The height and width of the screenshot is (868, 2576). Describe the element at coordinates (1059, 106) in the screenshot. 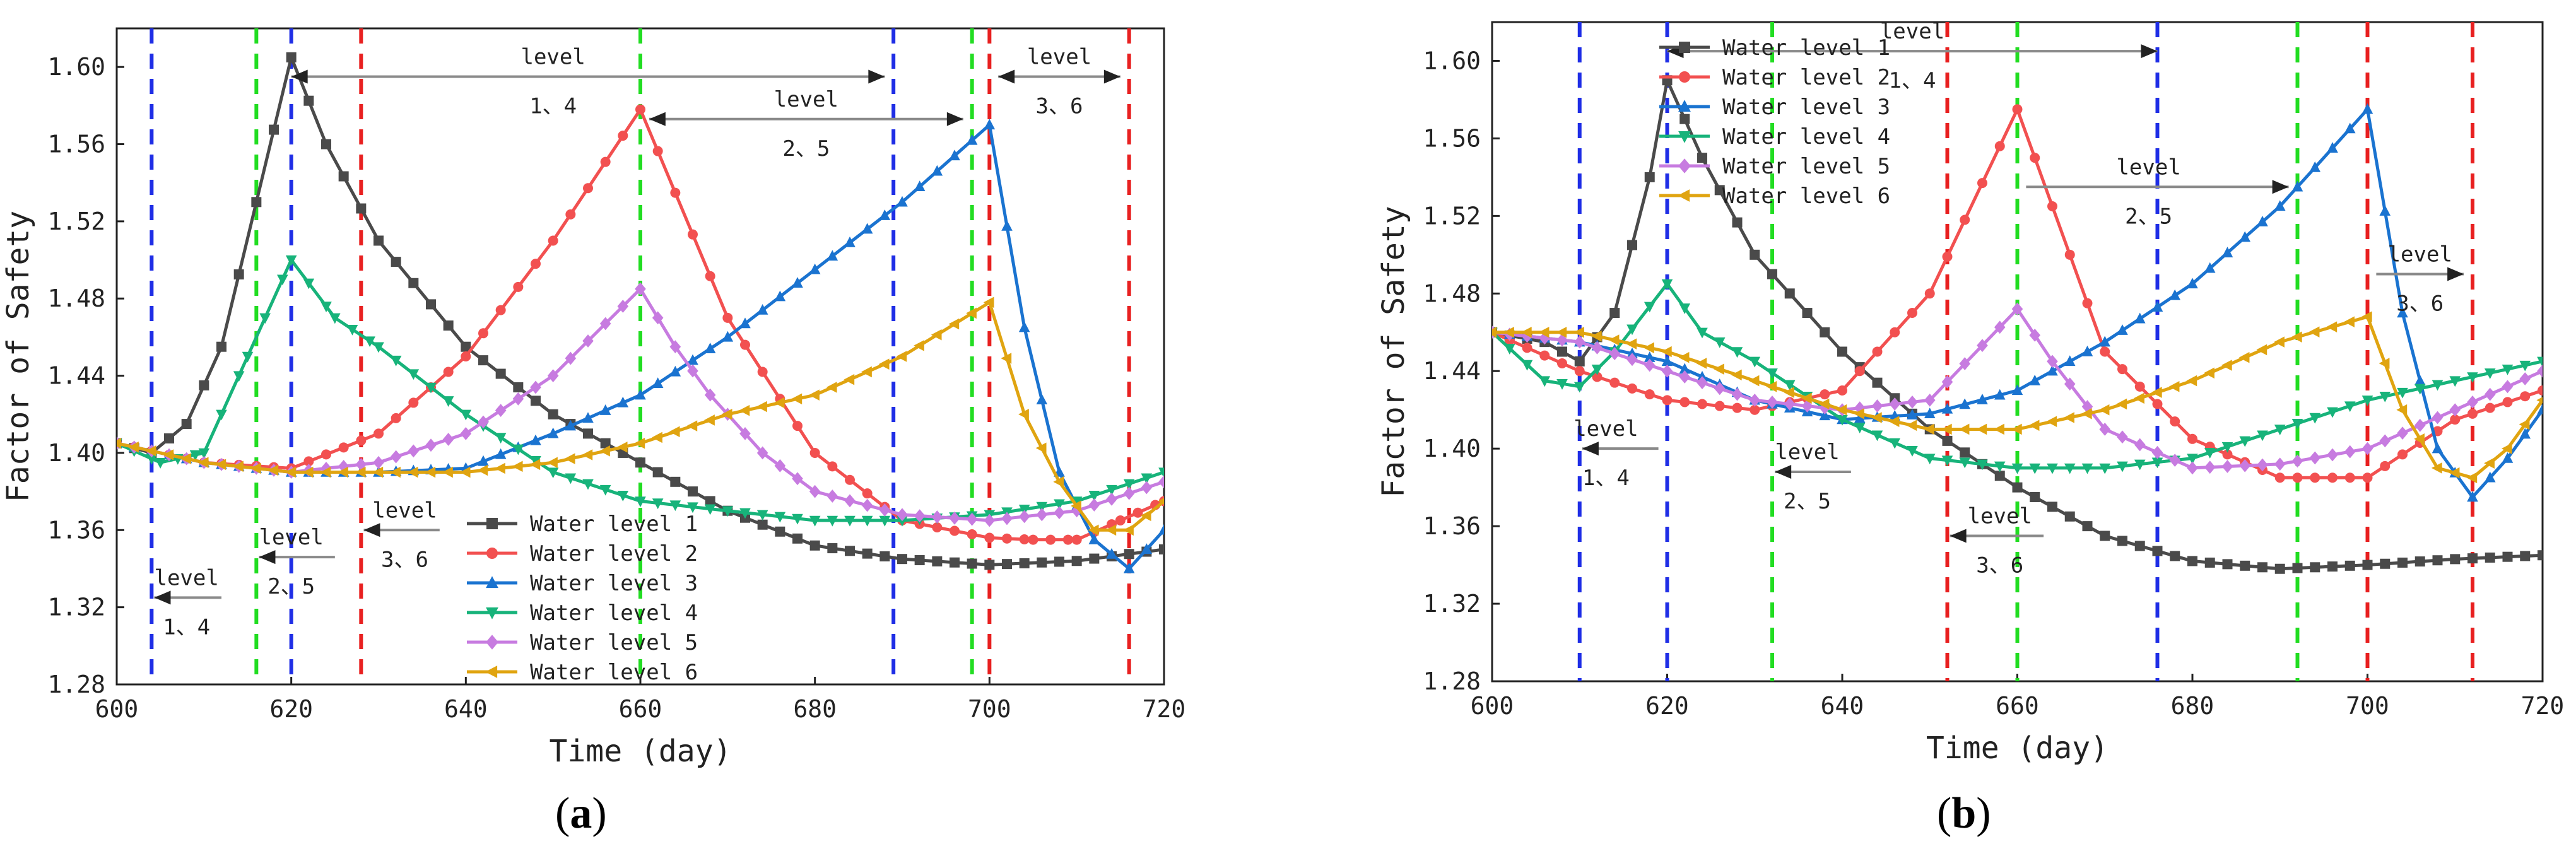

I see `arrow-label-levels: 3、6` at that location.